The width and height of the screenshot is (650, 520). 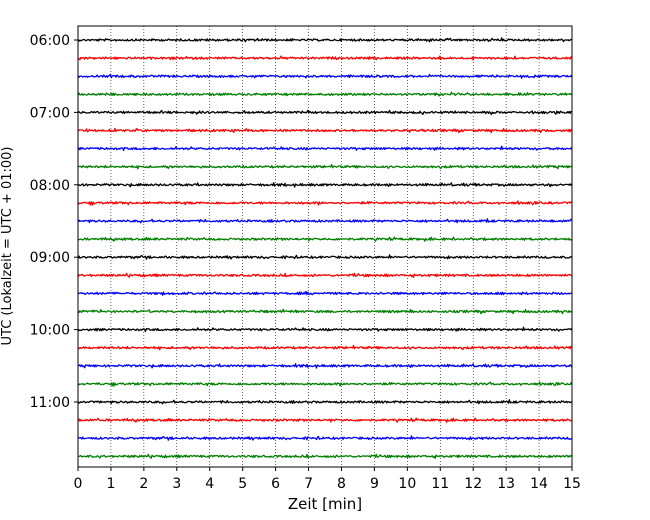 What do you see at coordinates (50, 403) in the screenshot?
I see `y-tick-label-5: 11:00` at bounding box center [50, 403].